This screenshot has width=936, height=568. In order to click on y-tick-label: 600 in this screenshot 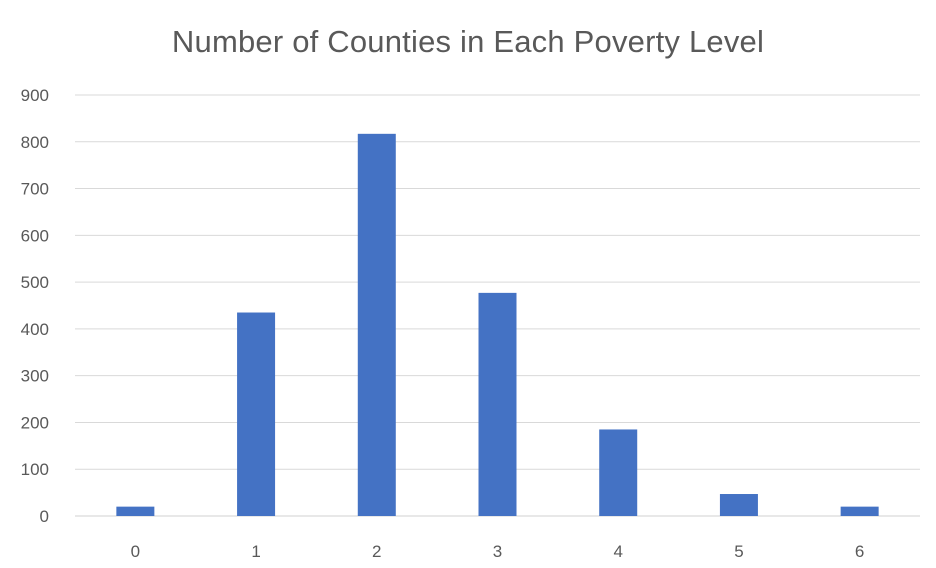, I will do `click(35, 235)`.